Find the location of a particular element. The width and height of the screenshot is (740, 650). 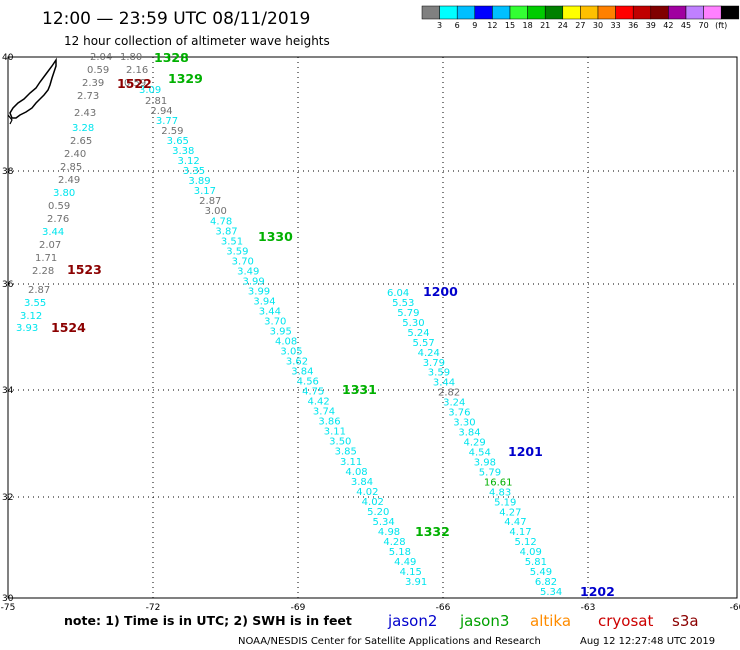

wave-height-value: 3.17 is located at coordinates (205, 191).